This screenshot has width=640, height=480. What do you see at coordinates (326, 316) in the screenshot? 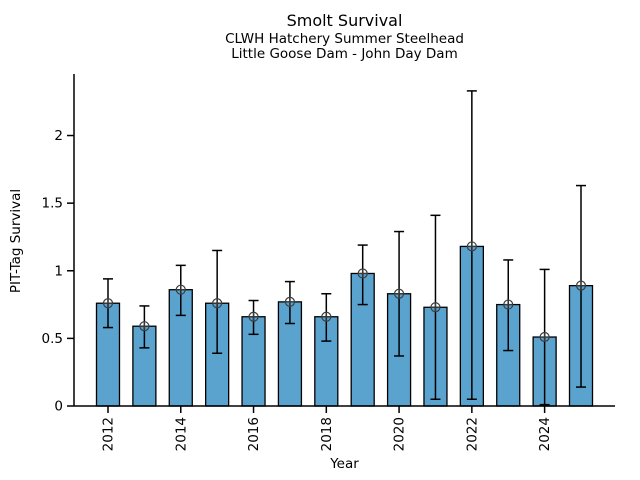
I see `marker-circle-2018` at bounding box center [326, 316].